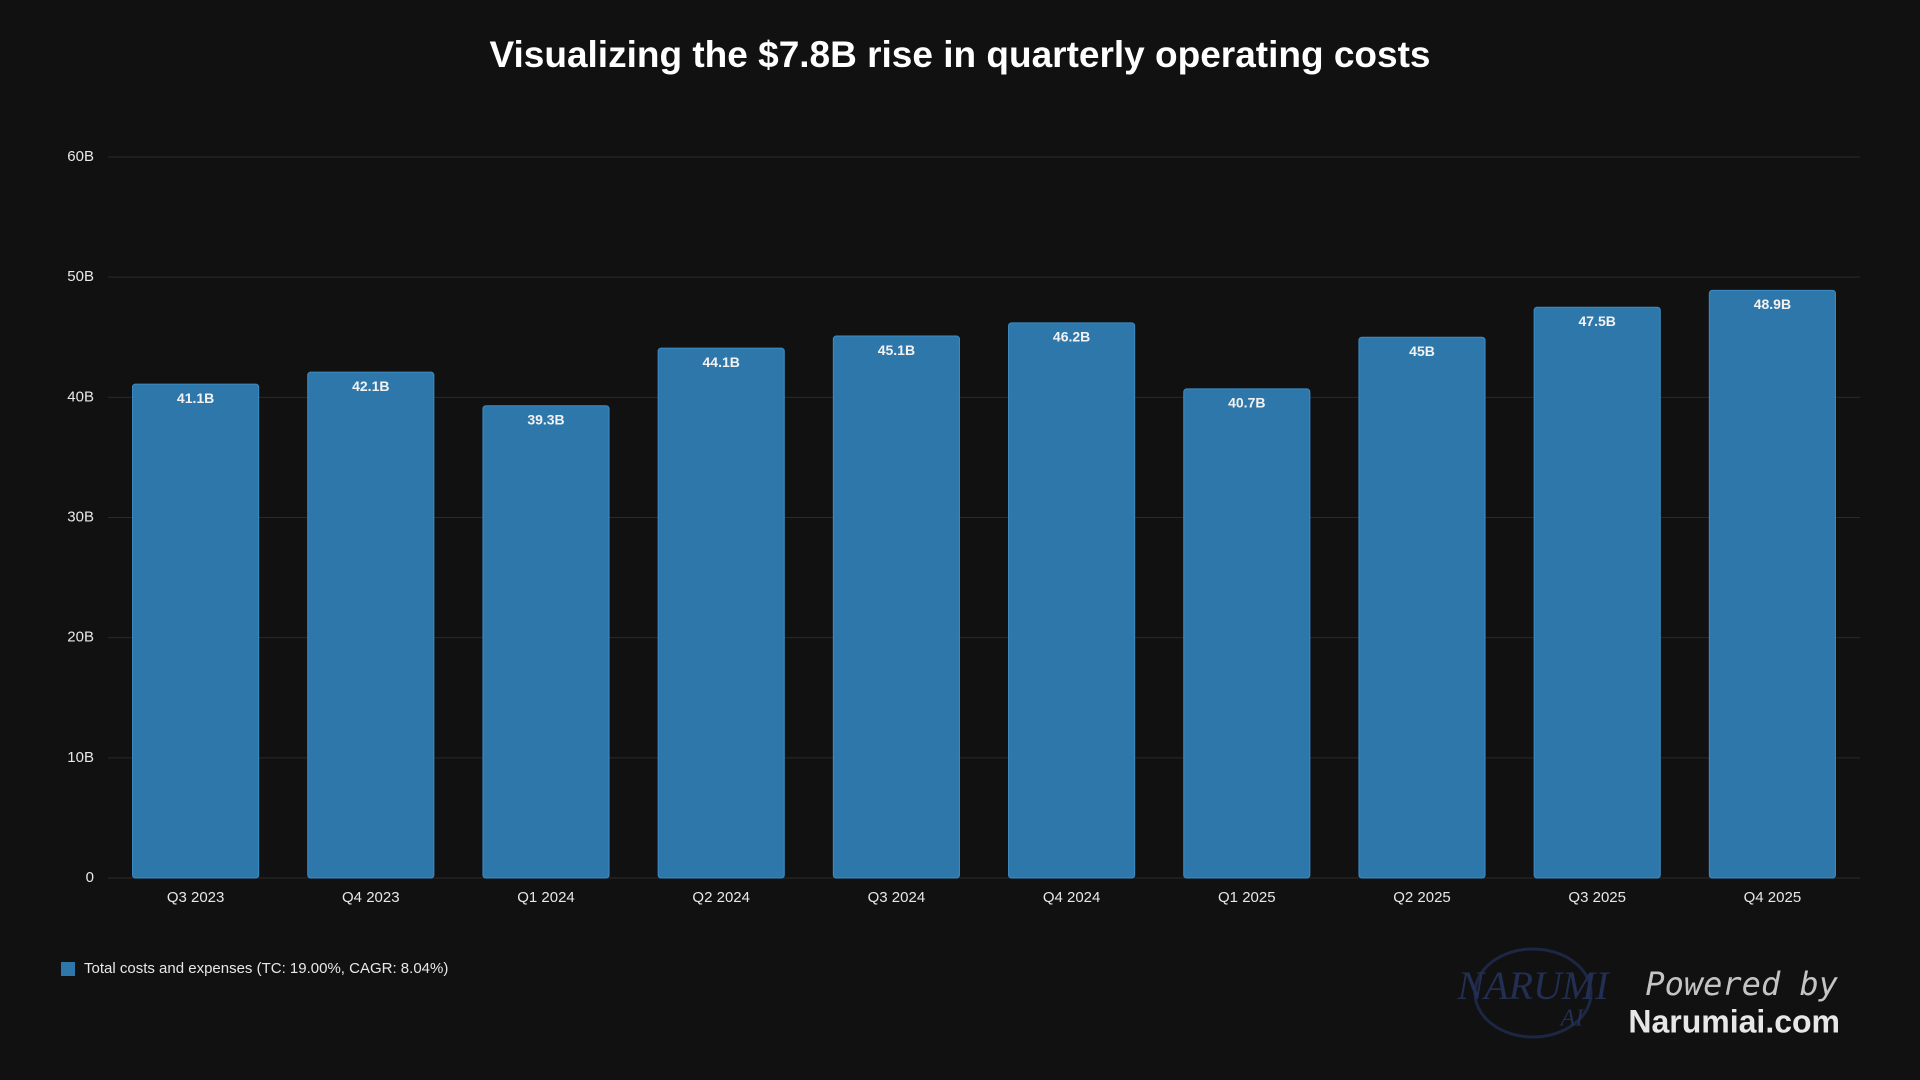 This screenshot has width=1920, height=1080. Describe the element at coordinates (80, 276) in the screenshot. I see `y-tick-label: 50B` at that location.